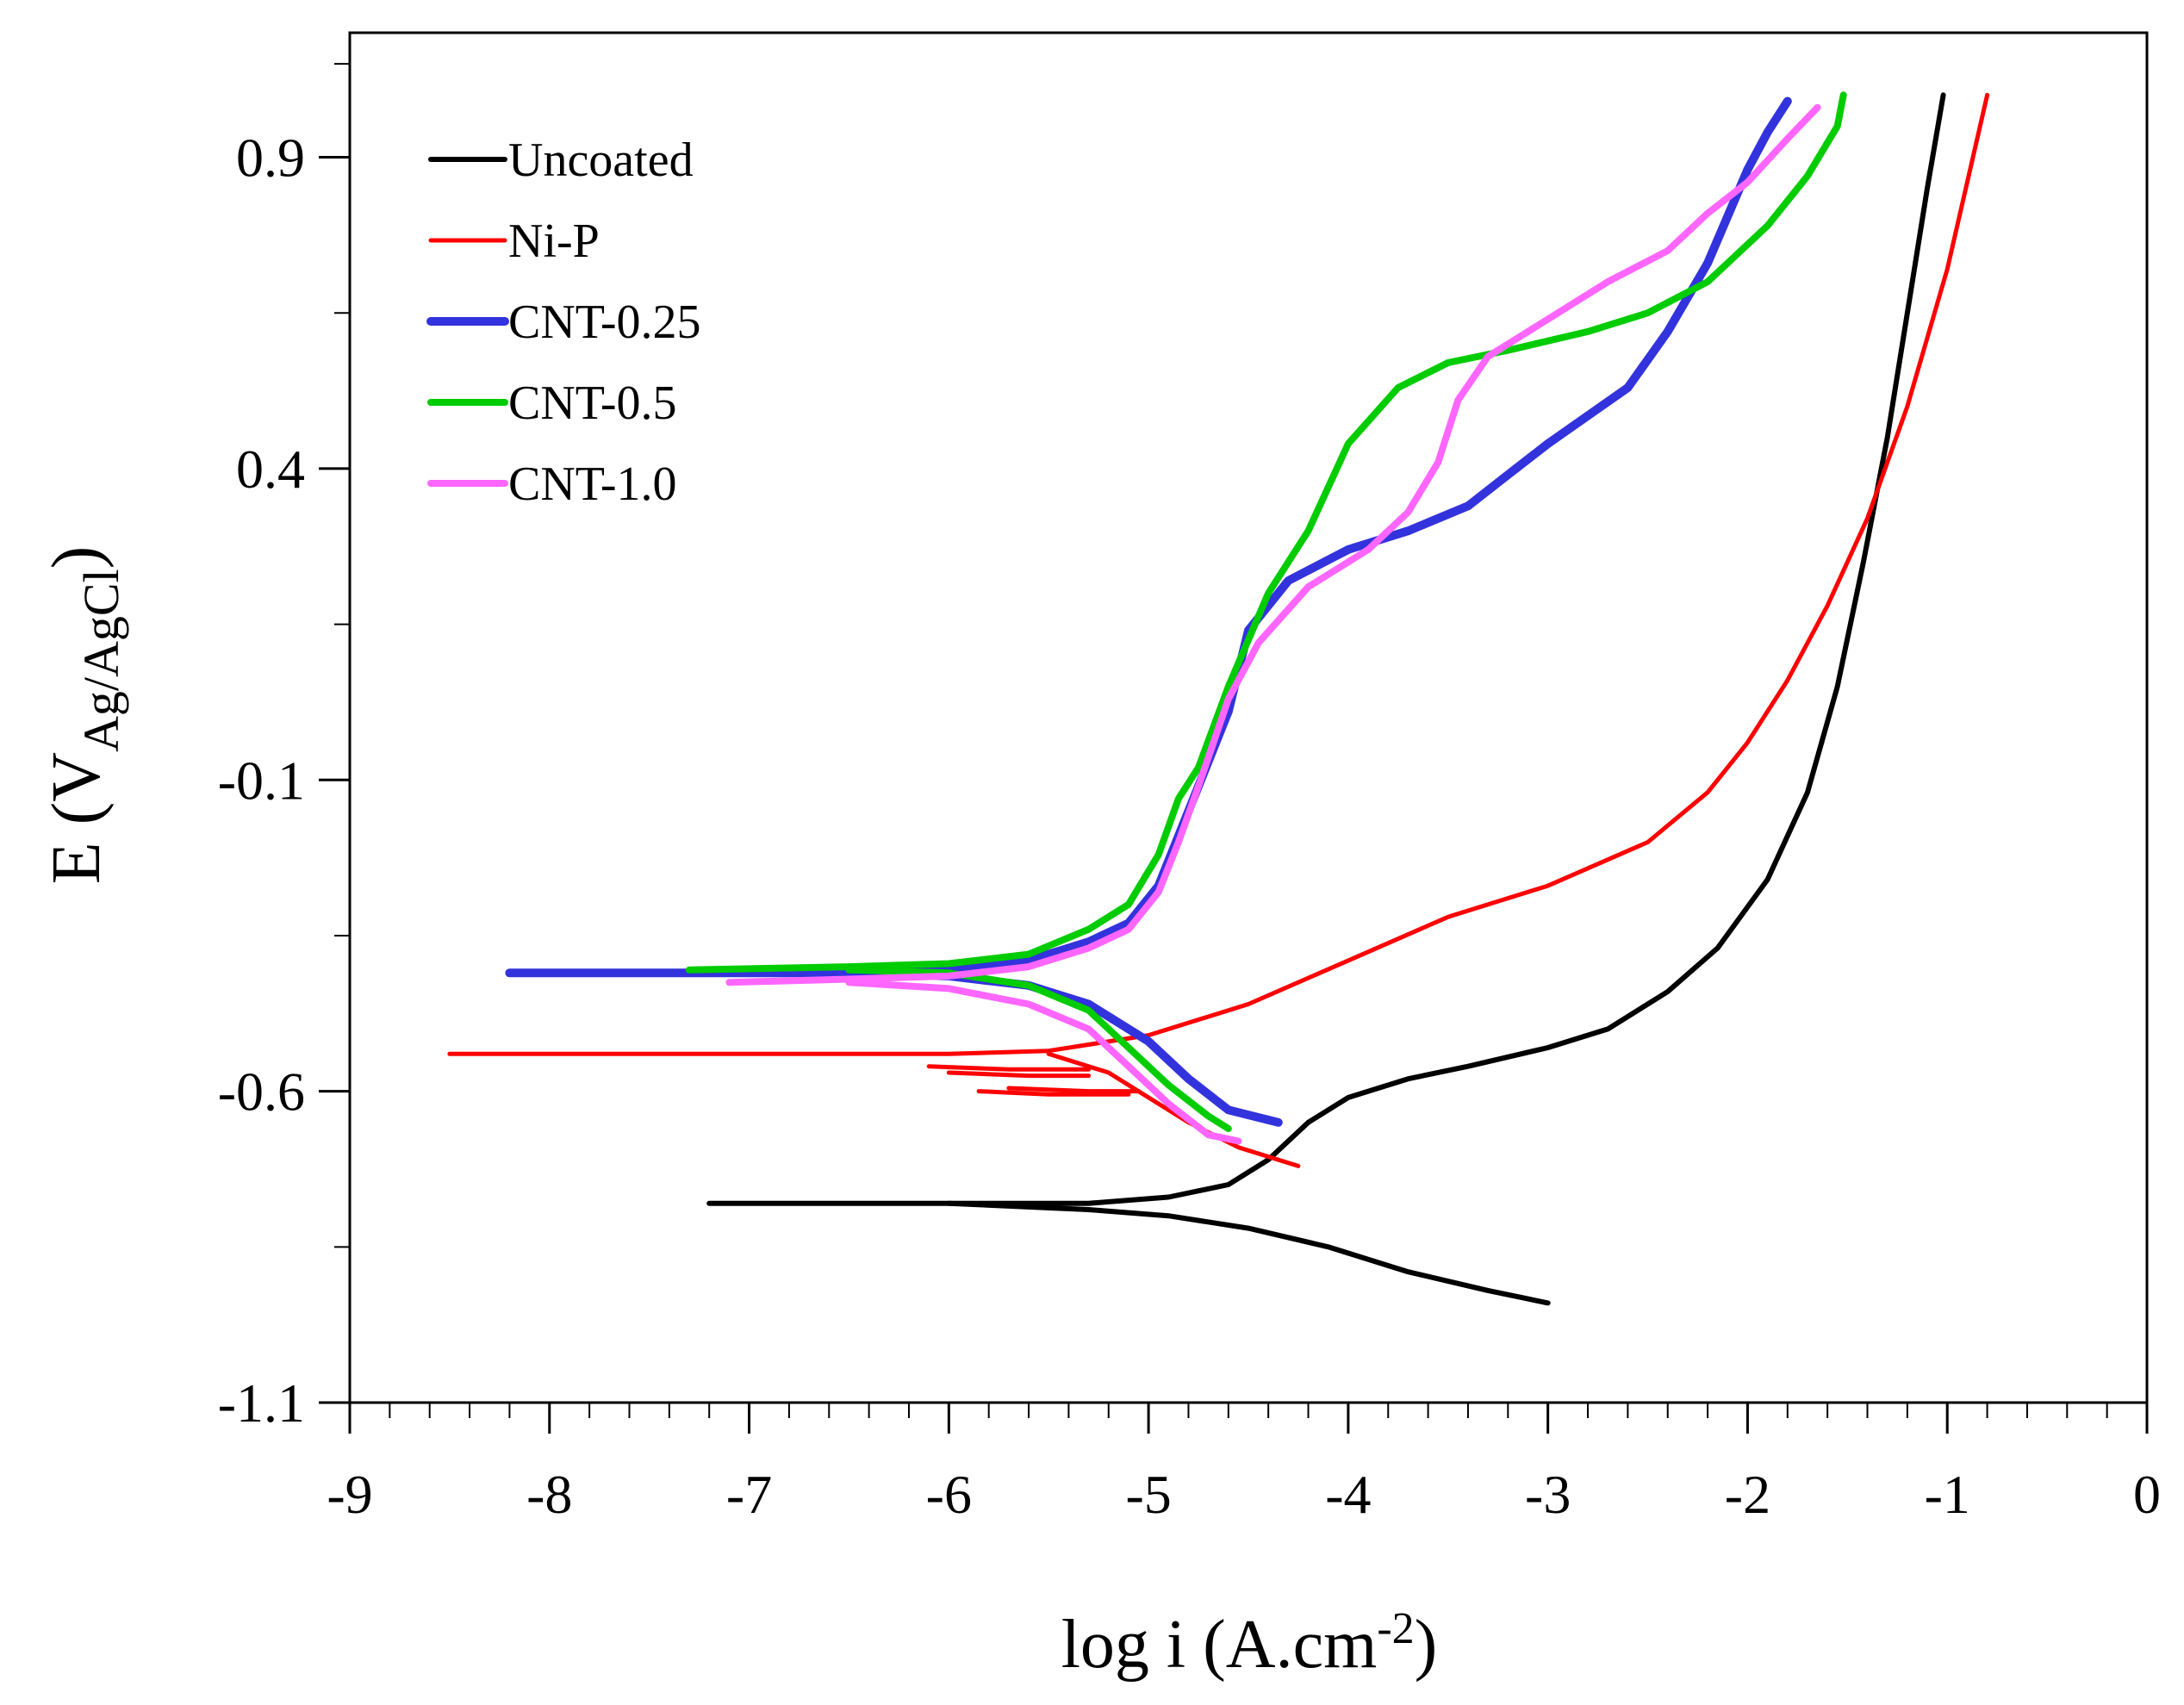 The height and width of the screenshot is (1705, 2184). What do you see at coordinates (1249, 1253) in the screenshot?
I see `series-uncoated-cathodic-branch` at bounding box center [1249, 1253].